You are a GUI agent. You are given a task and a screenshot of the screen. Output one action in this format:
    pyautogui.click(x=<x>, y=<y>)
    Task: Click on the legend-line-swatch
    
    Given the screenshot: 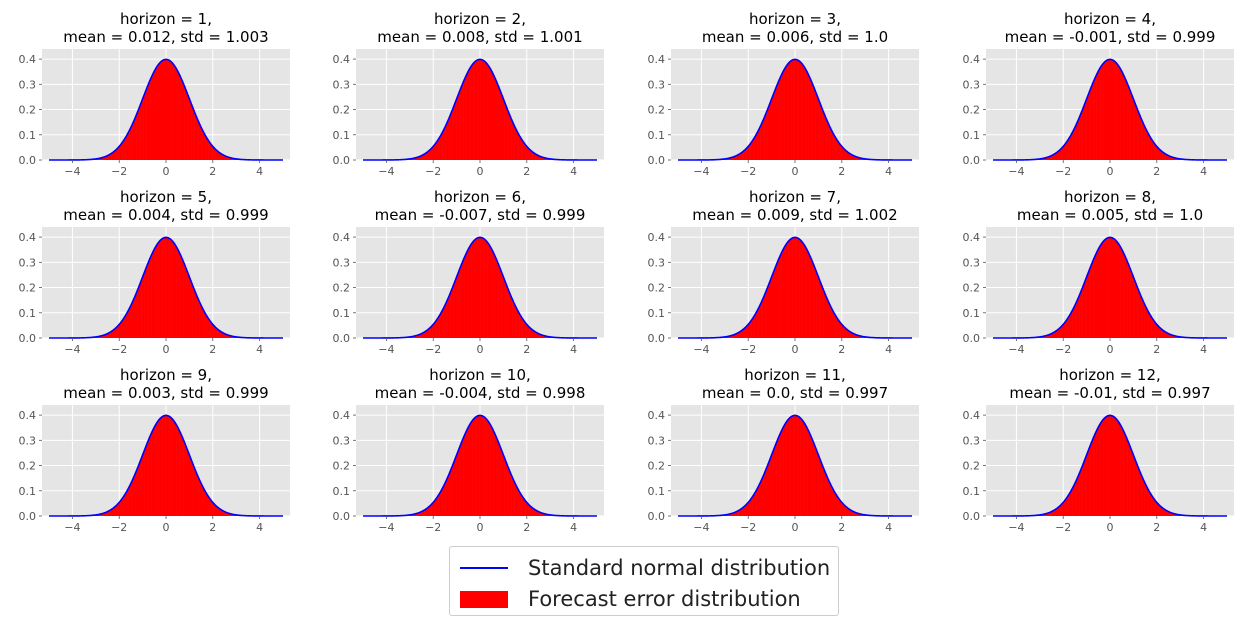 What is the action you would take?
    pyautogui.click(x=484, y=568)
    